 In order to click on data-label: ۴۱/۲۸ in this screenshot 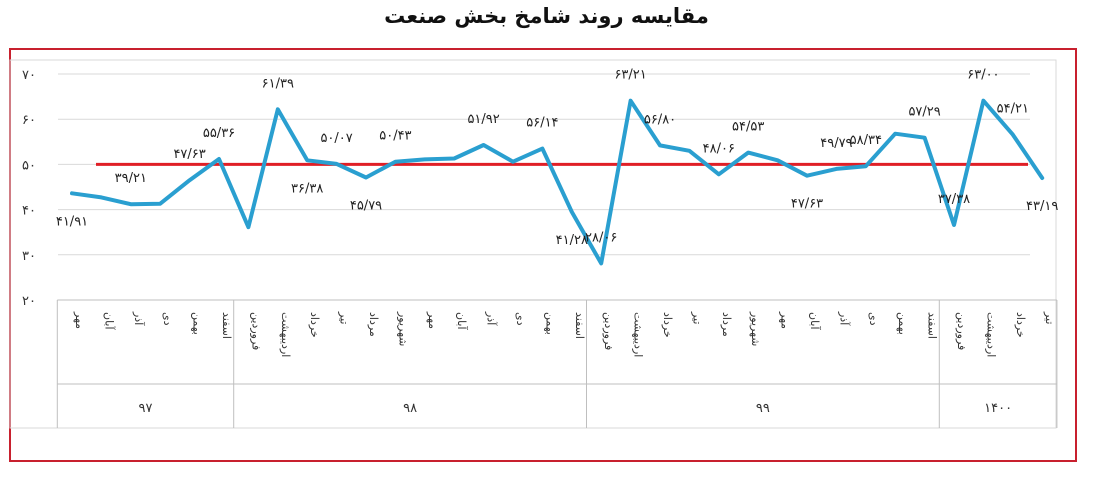, I will do `click(572, 240)`.